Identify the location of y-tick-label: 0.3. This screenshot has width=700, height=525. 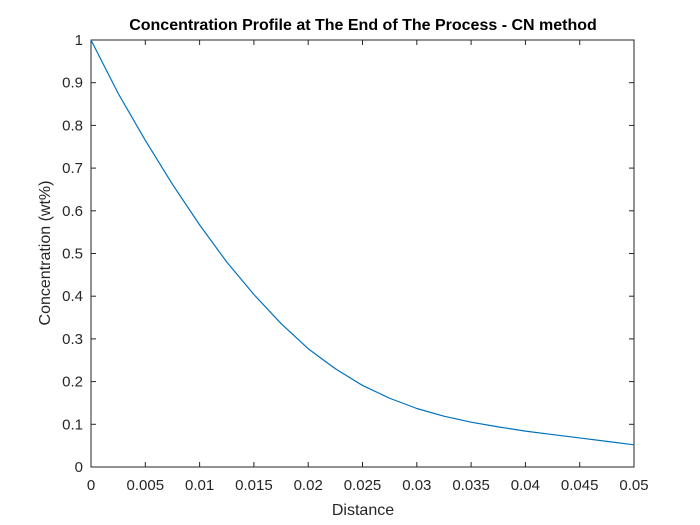
(72, 339).